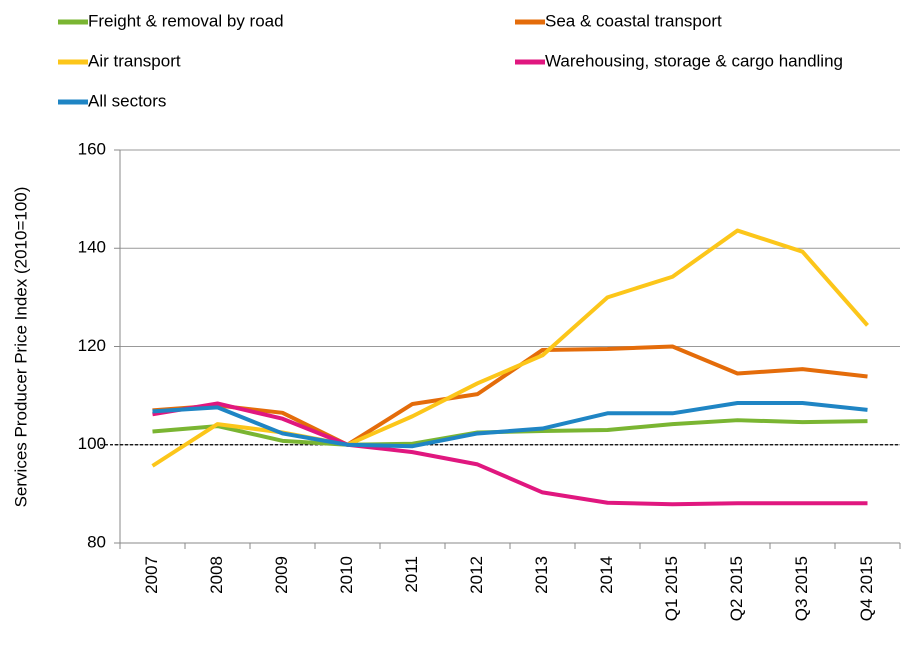 This screenshot has width=908, height=647. I want to click on x-tick-label: 2014, so click(606, 575).